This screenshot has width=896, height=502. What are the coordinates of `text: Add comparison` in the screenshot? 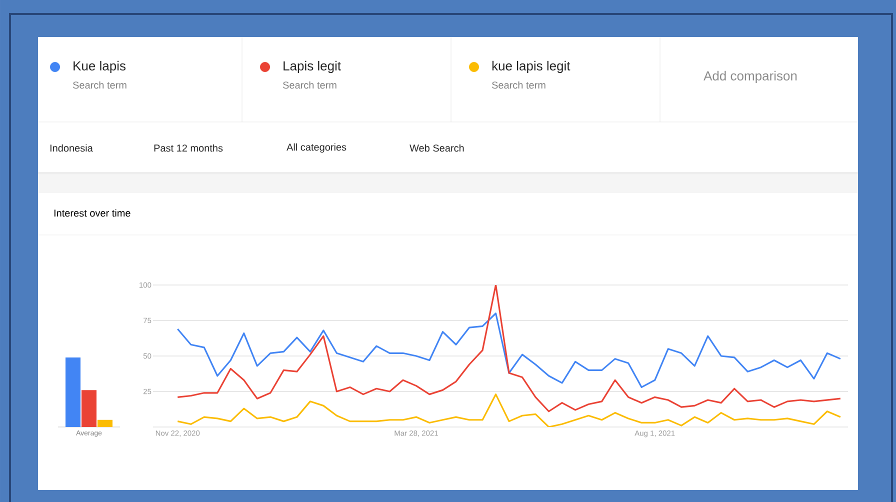 It's located at (750, 77).